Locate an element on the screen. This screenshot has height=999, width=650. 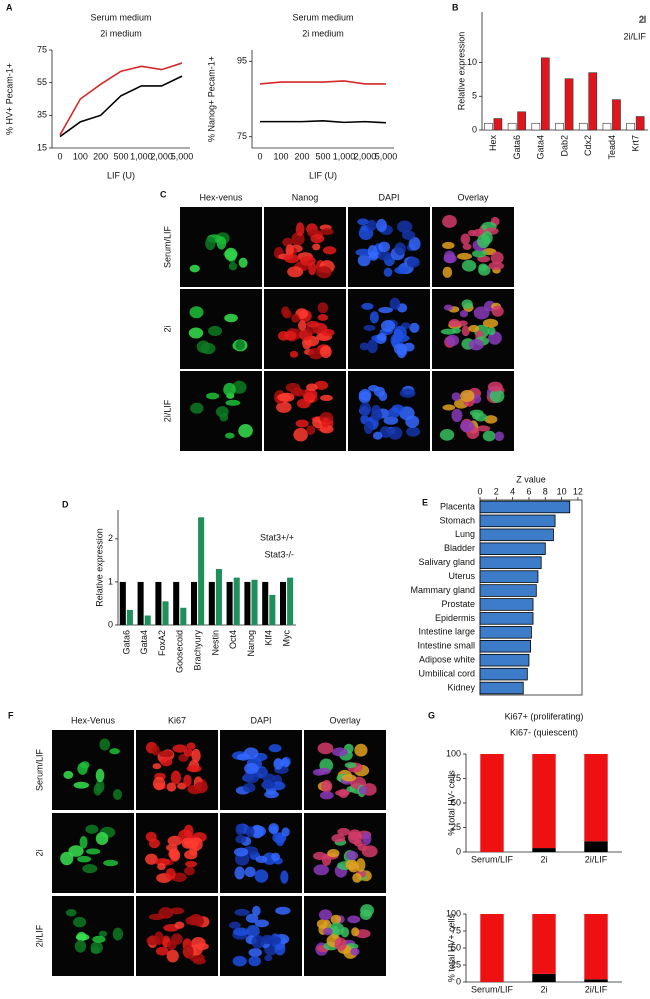
y-axis-label: Relative expression is located at coordinates (99, 567).